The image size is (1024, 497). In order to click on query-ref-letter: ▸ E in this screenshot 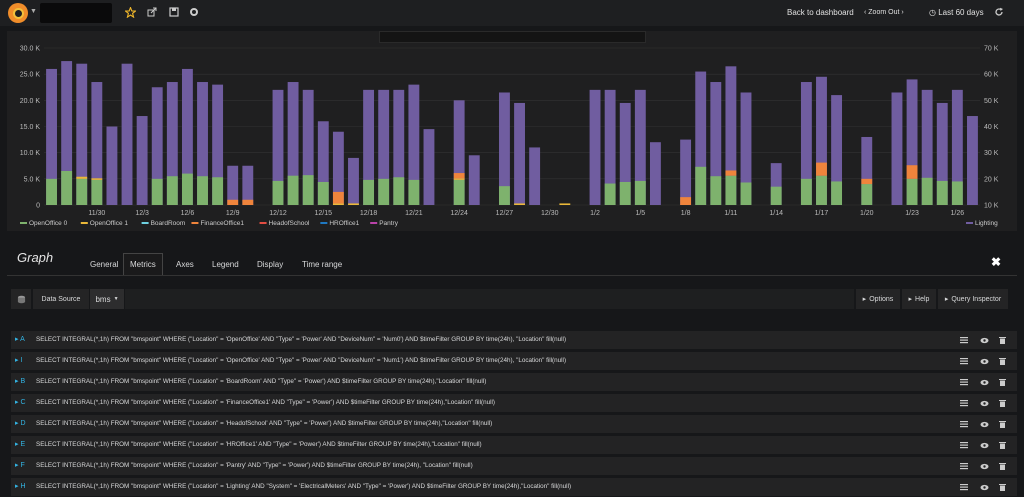, I will do `click(20, 444)`.